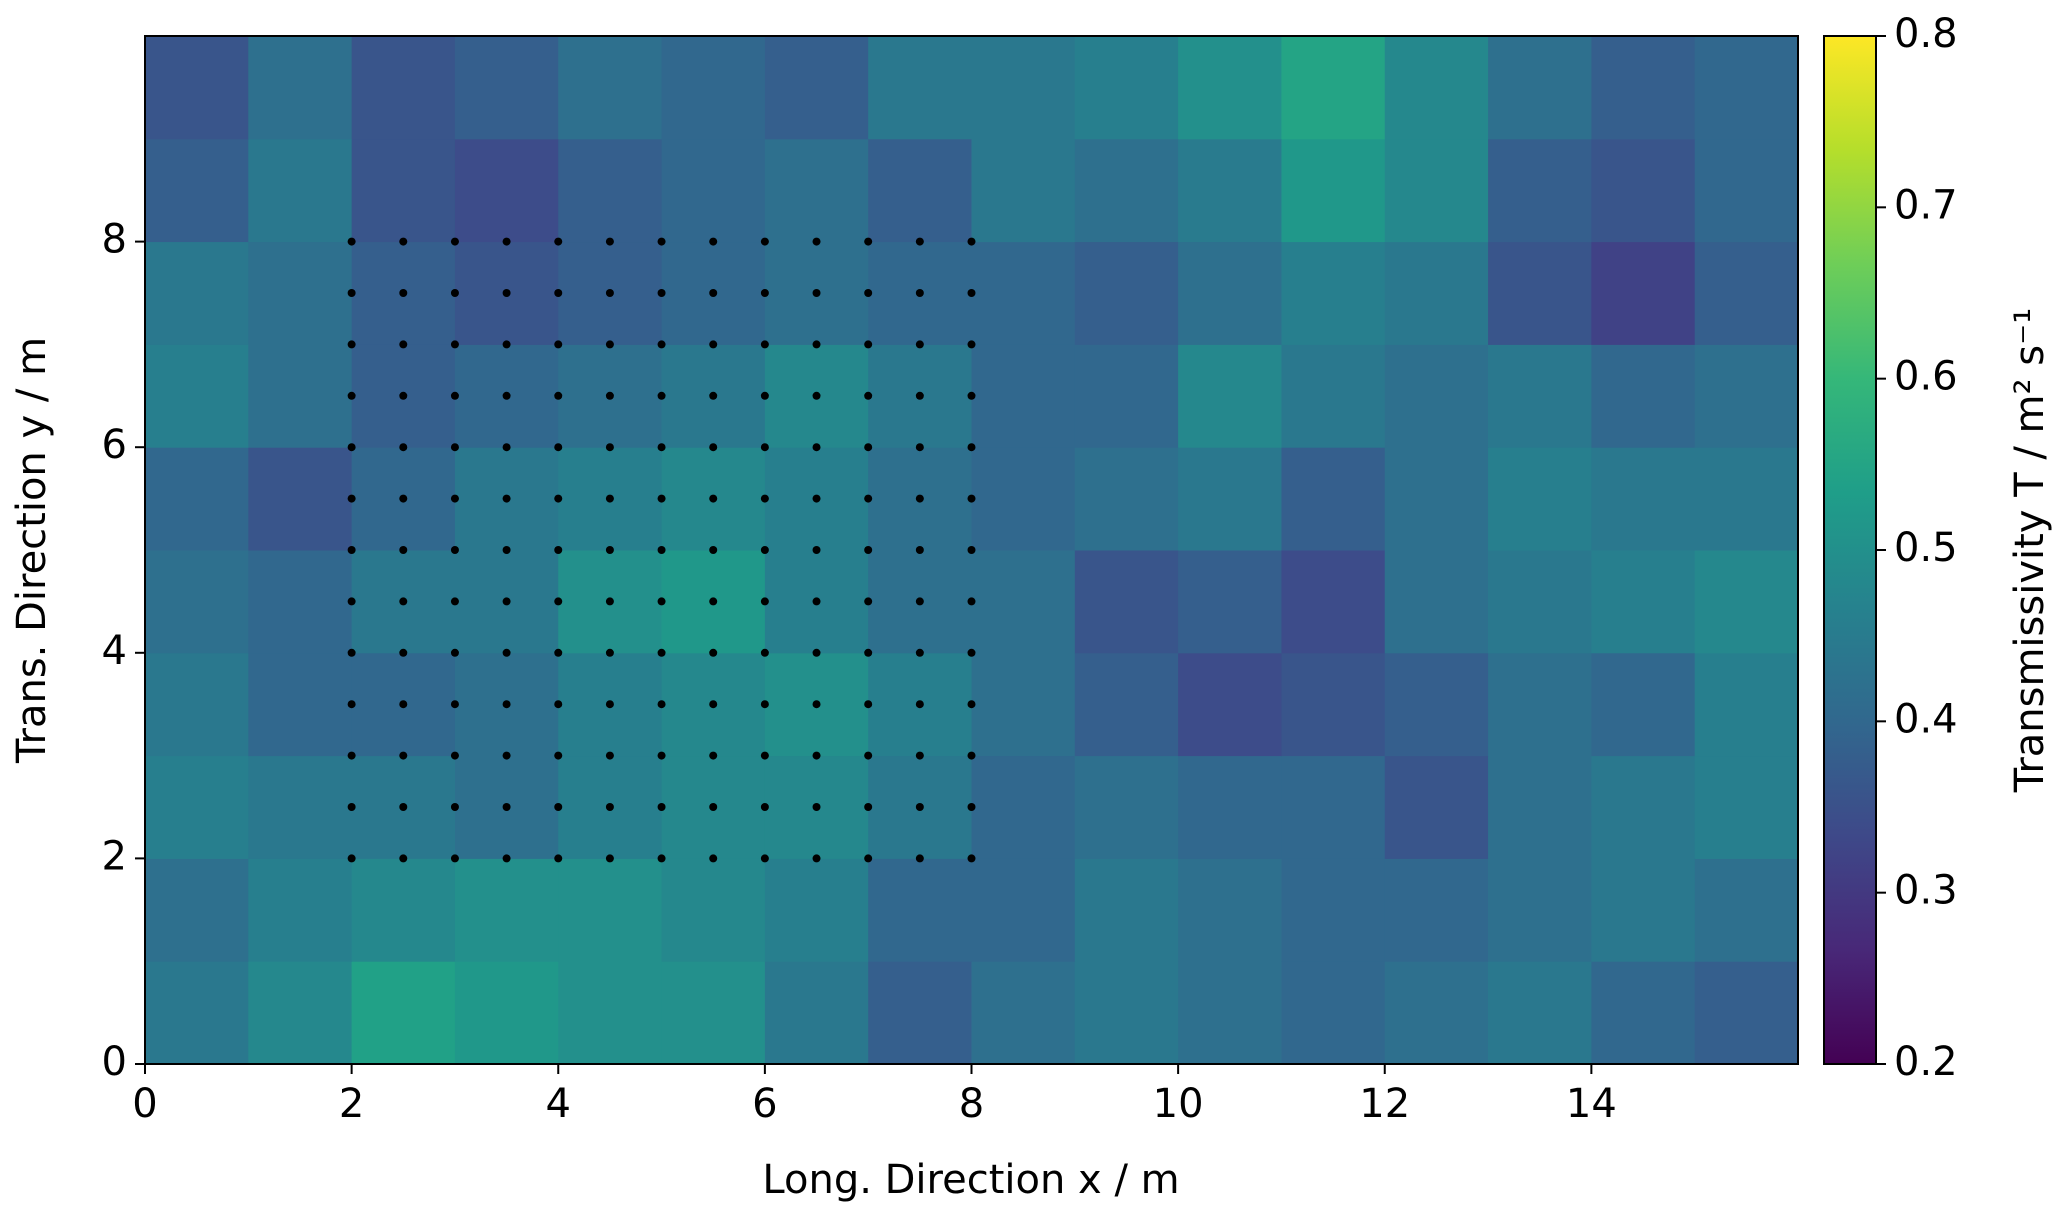 This screenshot has width=2067, height=1226. Describe the element at coordinates (114, 856) in the screenshot. I see `y-tick-label: 2` at that location.